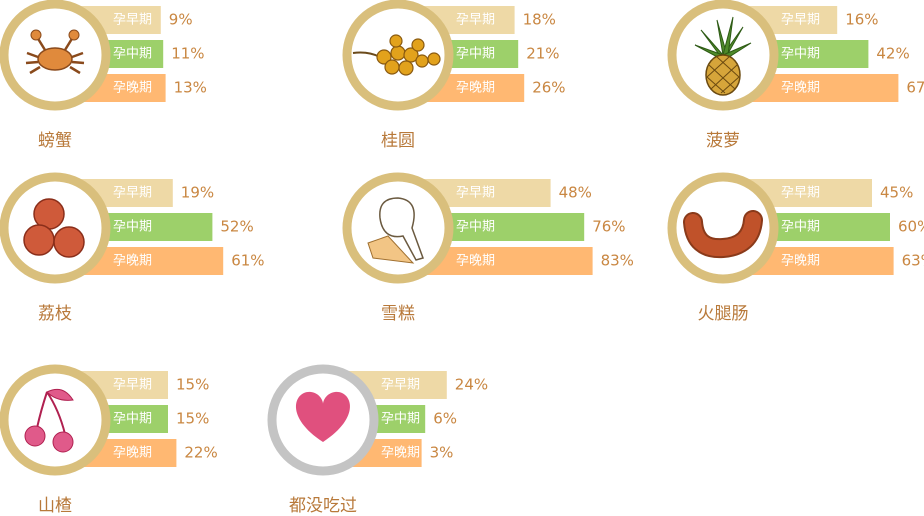  What do you see at coordinates (915, 88) in the screenshot?
I see `value-label: 67%` at bounding box center [915, 88].